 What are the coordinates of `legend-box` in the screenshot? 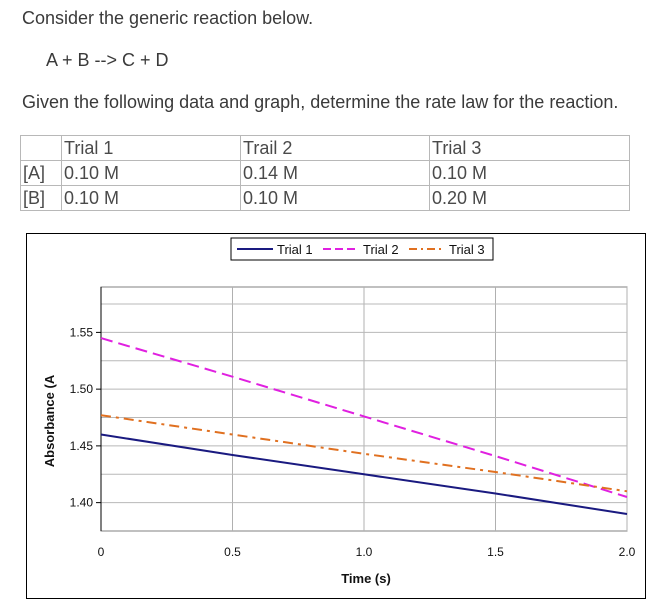 It's located at (362, 249).